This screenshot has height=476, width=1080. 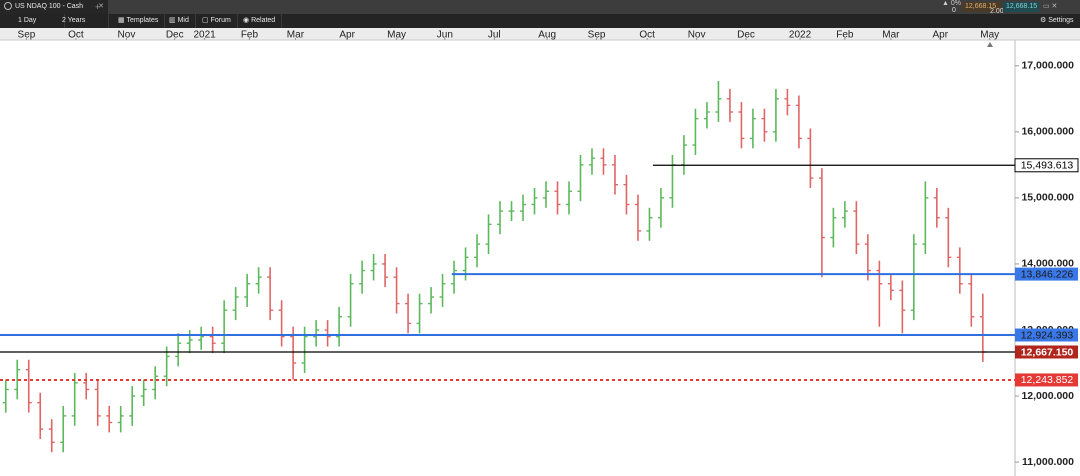 I want to click on quote-change-row: ▲ 0%, so click(x=951, y=3).